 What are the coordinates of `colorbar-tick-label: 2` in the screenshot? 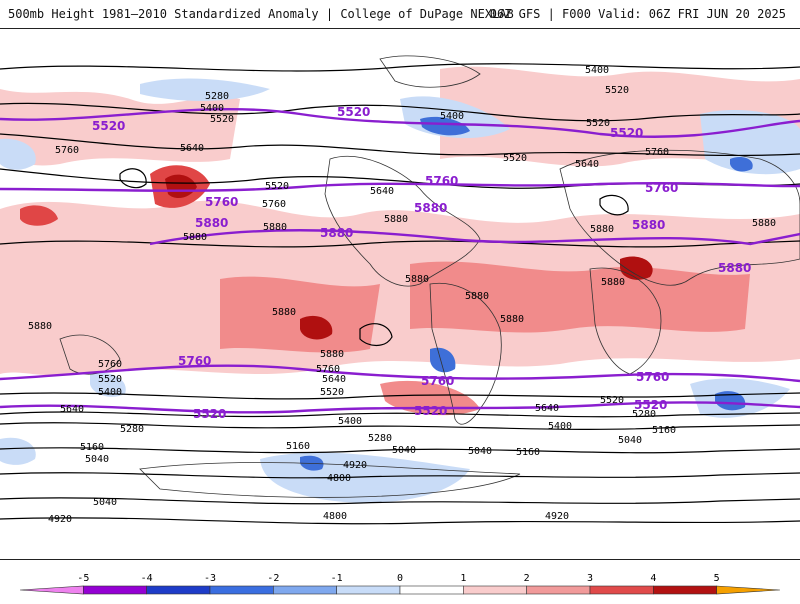 It's located at (527, 578).